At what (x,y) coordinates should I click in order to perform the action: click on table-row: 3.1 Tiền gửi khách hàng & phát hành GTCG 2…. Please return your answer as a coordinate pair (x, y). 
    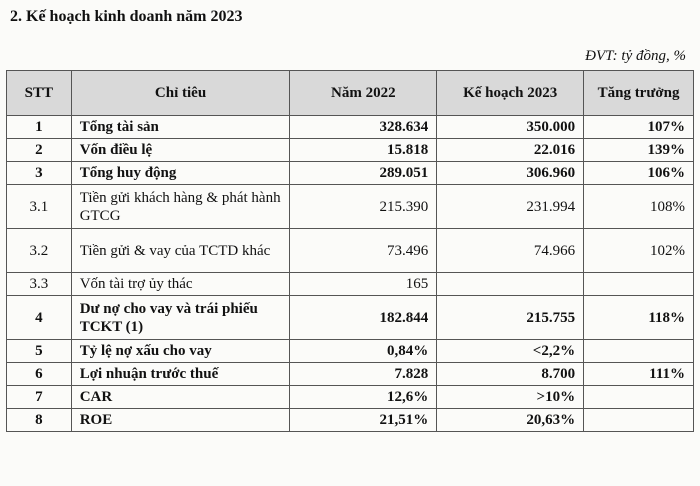
    Looking at the image, I should click on (350, 206).